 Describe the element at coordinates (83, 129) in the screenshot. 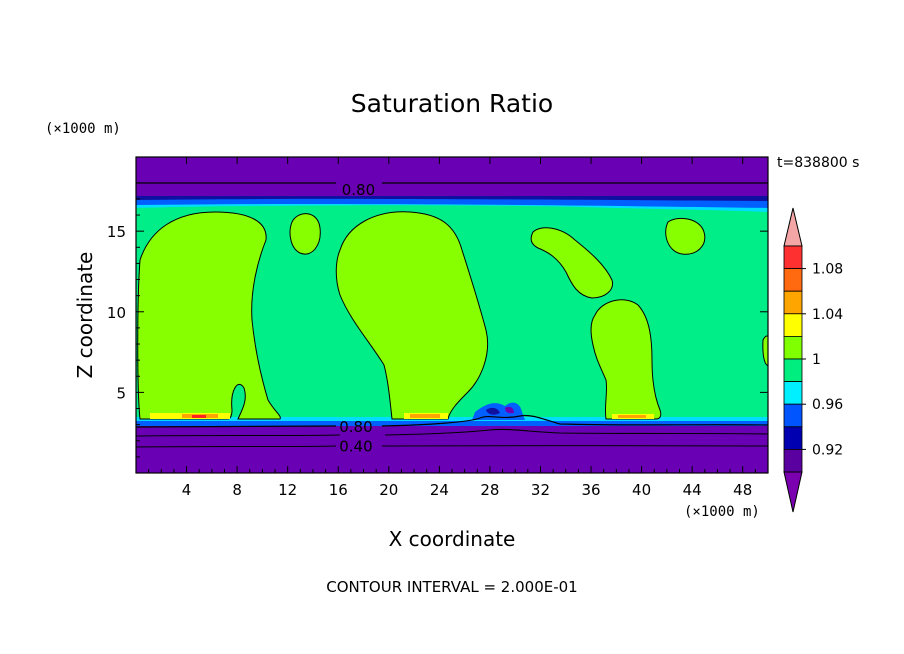

I see `y-unit-label: (×1000 m)` at that location.